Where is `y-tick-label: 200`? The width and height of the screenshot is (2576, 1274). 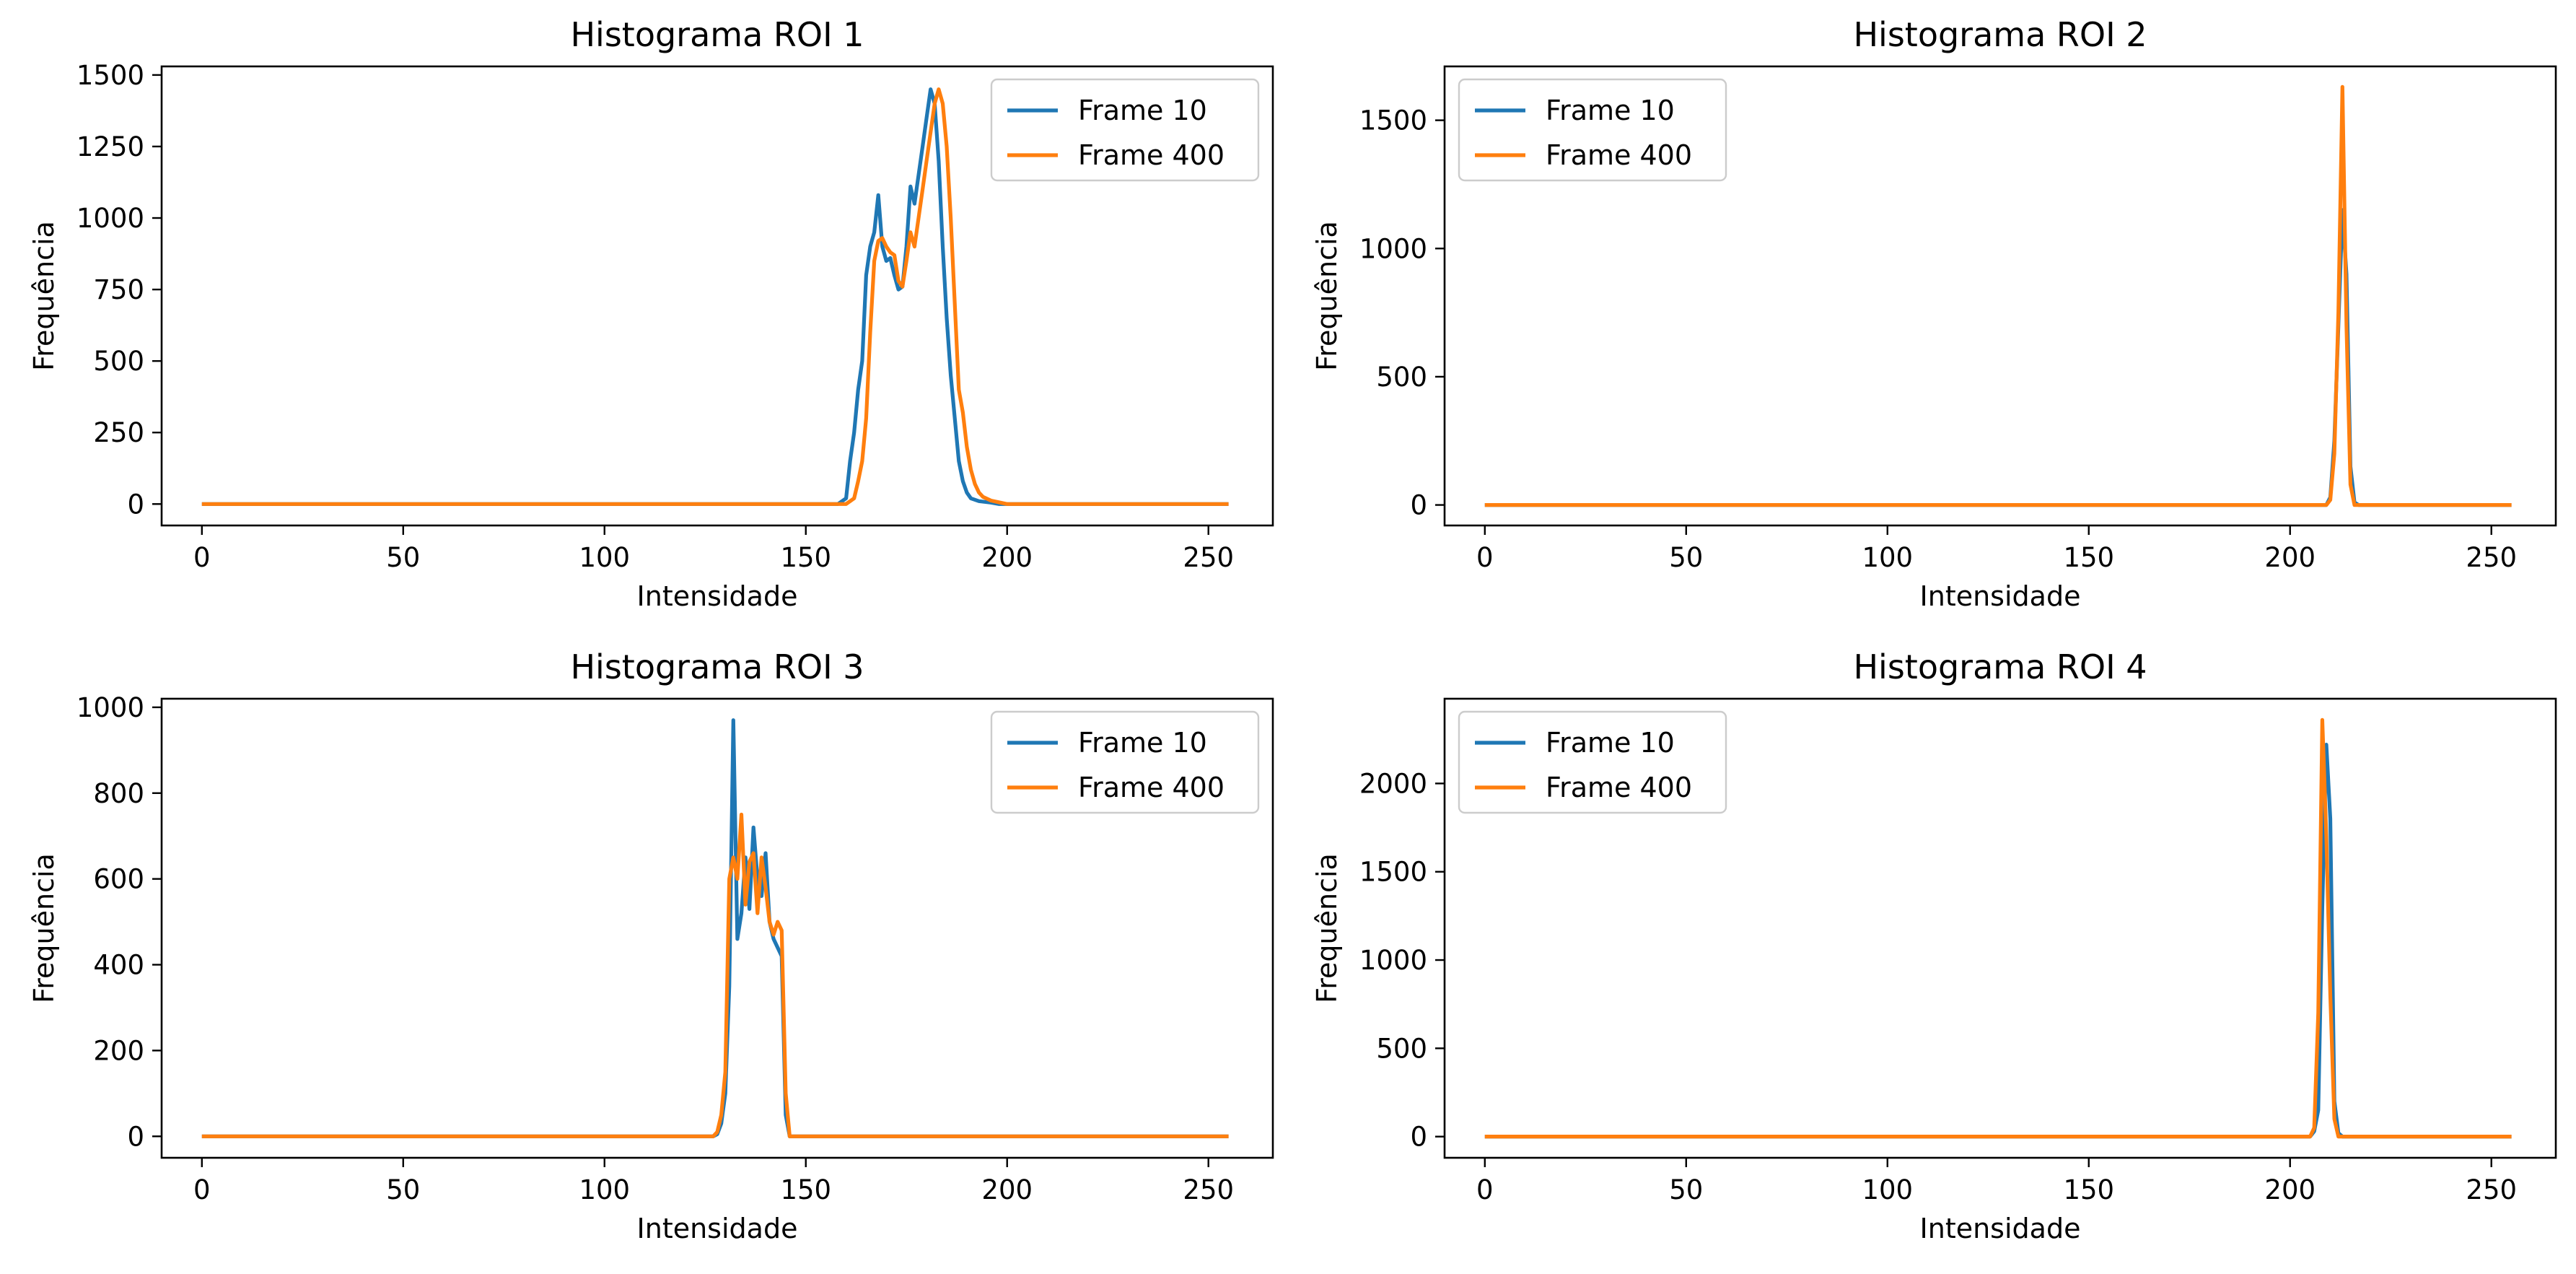 y-tick-label: 200 is located at coordinates (118, 1050).